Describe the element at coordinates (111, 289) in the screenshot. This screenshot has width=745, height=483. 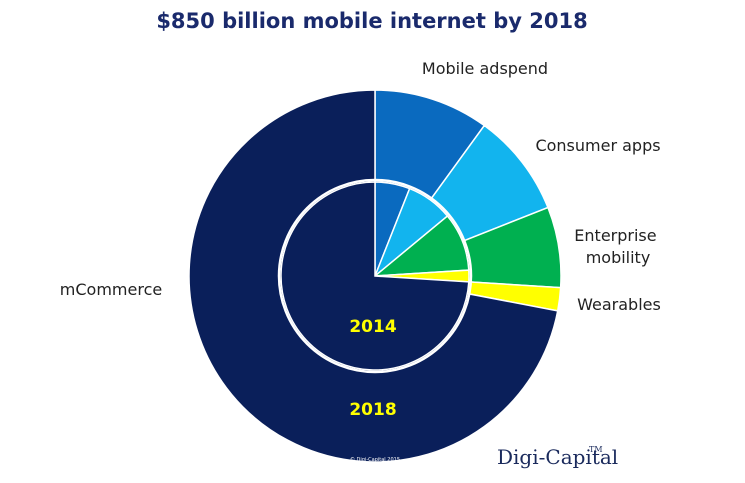
I see `label-mcommerce: mCommerce` at that location.